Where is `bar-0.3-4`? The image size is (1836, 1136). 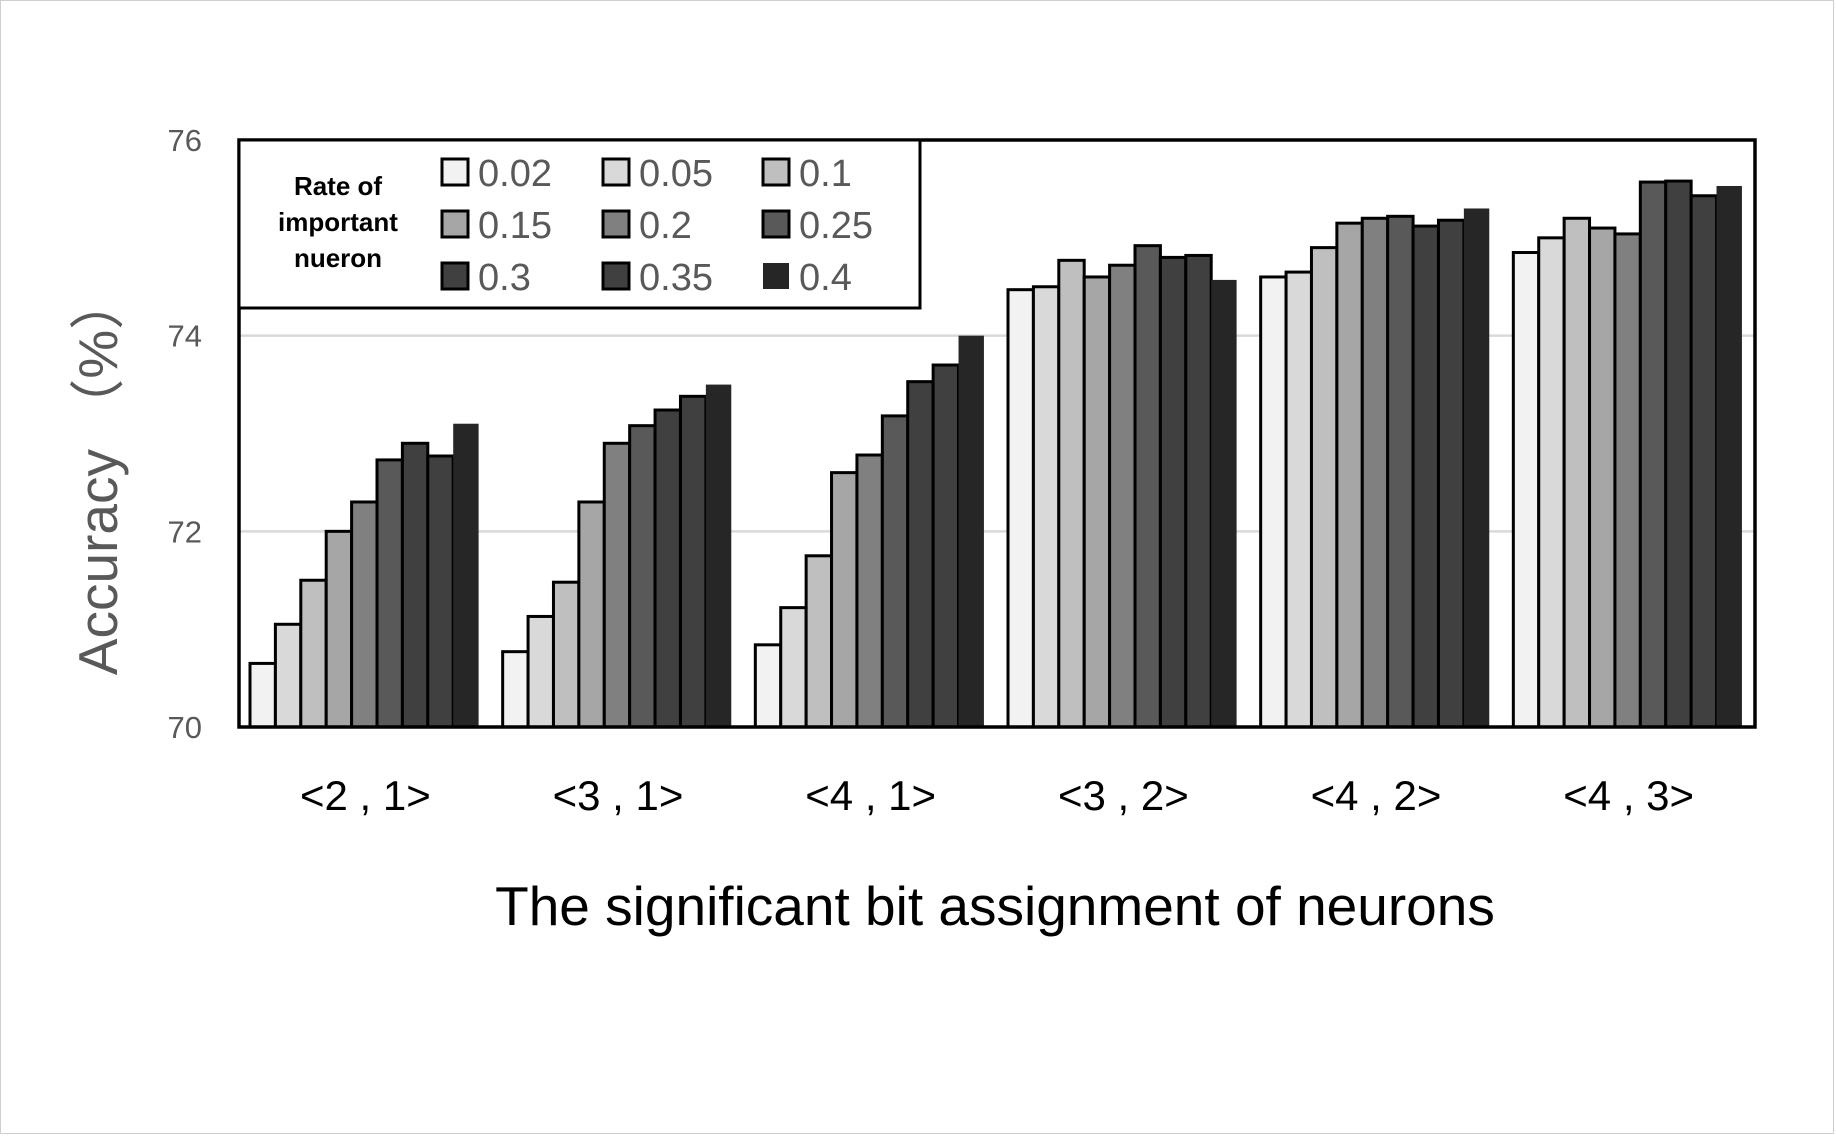 bar-0.3-4 is located at coordinates (1425, 476).